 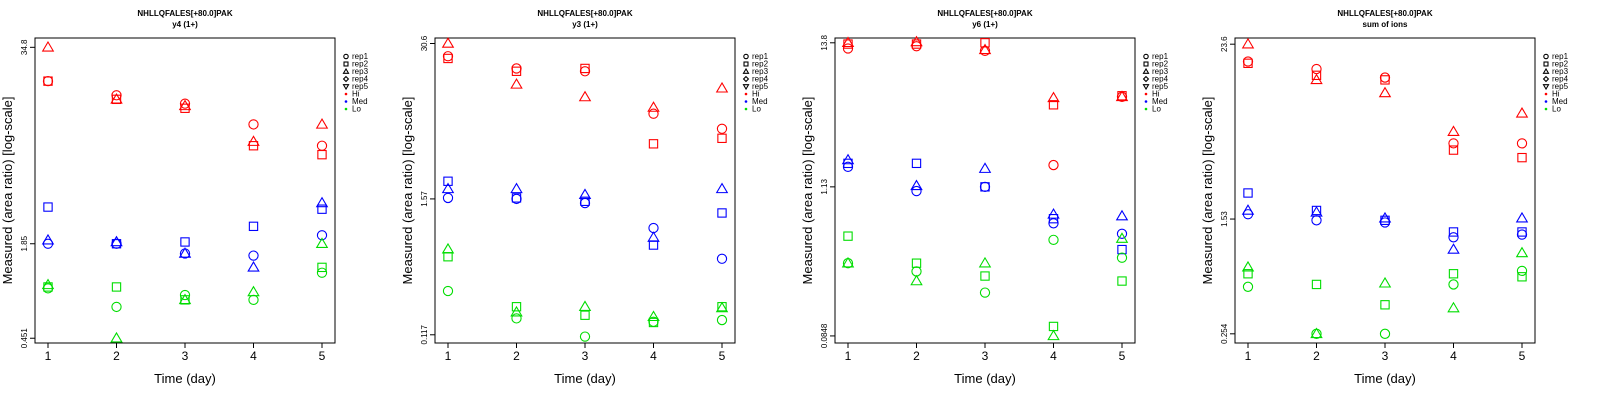 What do you see at coordinates (1546, 109) in the screenshot?
I see `legend-dot-lo` at bounding box center [1546, 109].